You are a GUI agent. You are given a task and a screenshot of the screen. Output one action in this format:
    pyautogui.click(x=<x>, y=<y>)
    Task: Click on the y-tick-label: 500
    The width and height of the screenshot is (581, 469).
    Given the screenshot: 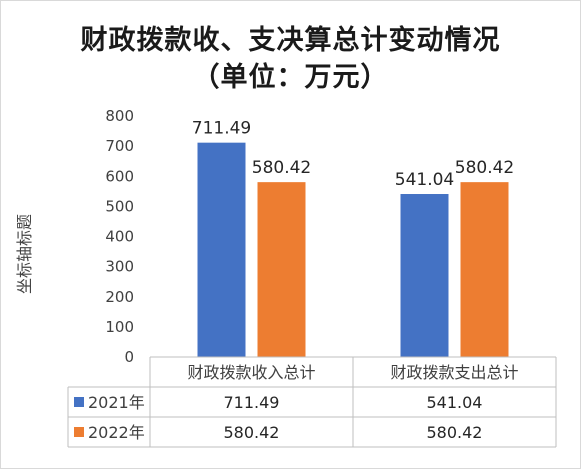 What is the action you would take?
    pyautogui.click(x=119, y=206)
    